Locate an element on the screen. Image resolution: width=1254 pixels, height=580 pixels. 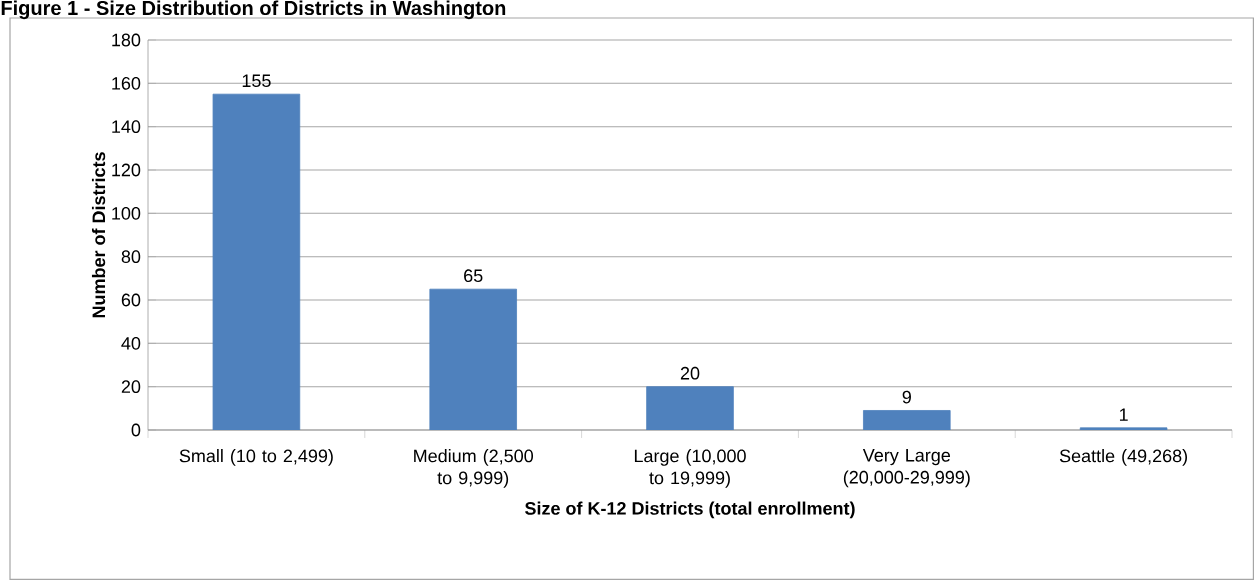
x-tick-label: Medium (2,500 to 9,999) is located at coordinates (474, 468).